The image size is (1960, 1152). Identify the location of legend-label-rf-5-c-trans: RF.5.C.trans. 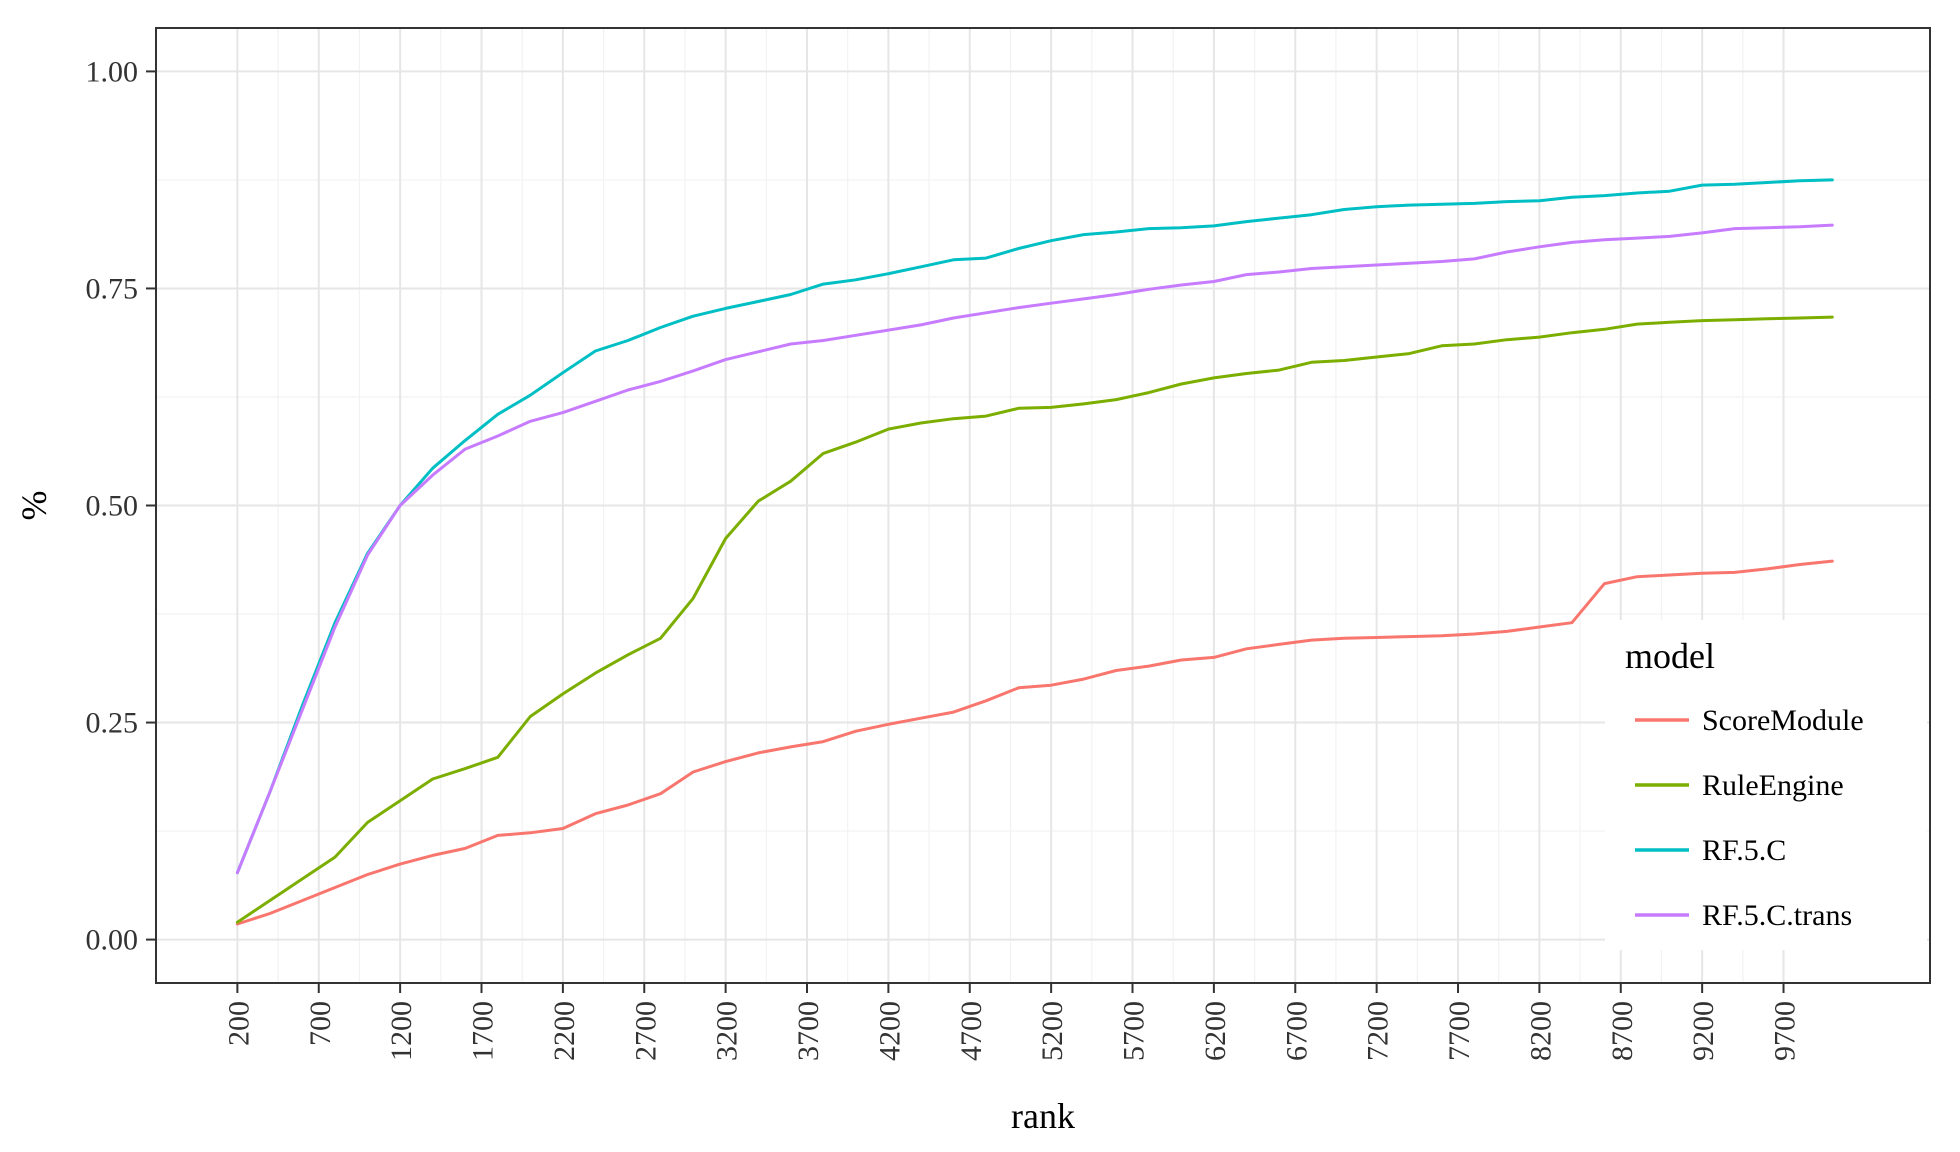
(1777, 915).